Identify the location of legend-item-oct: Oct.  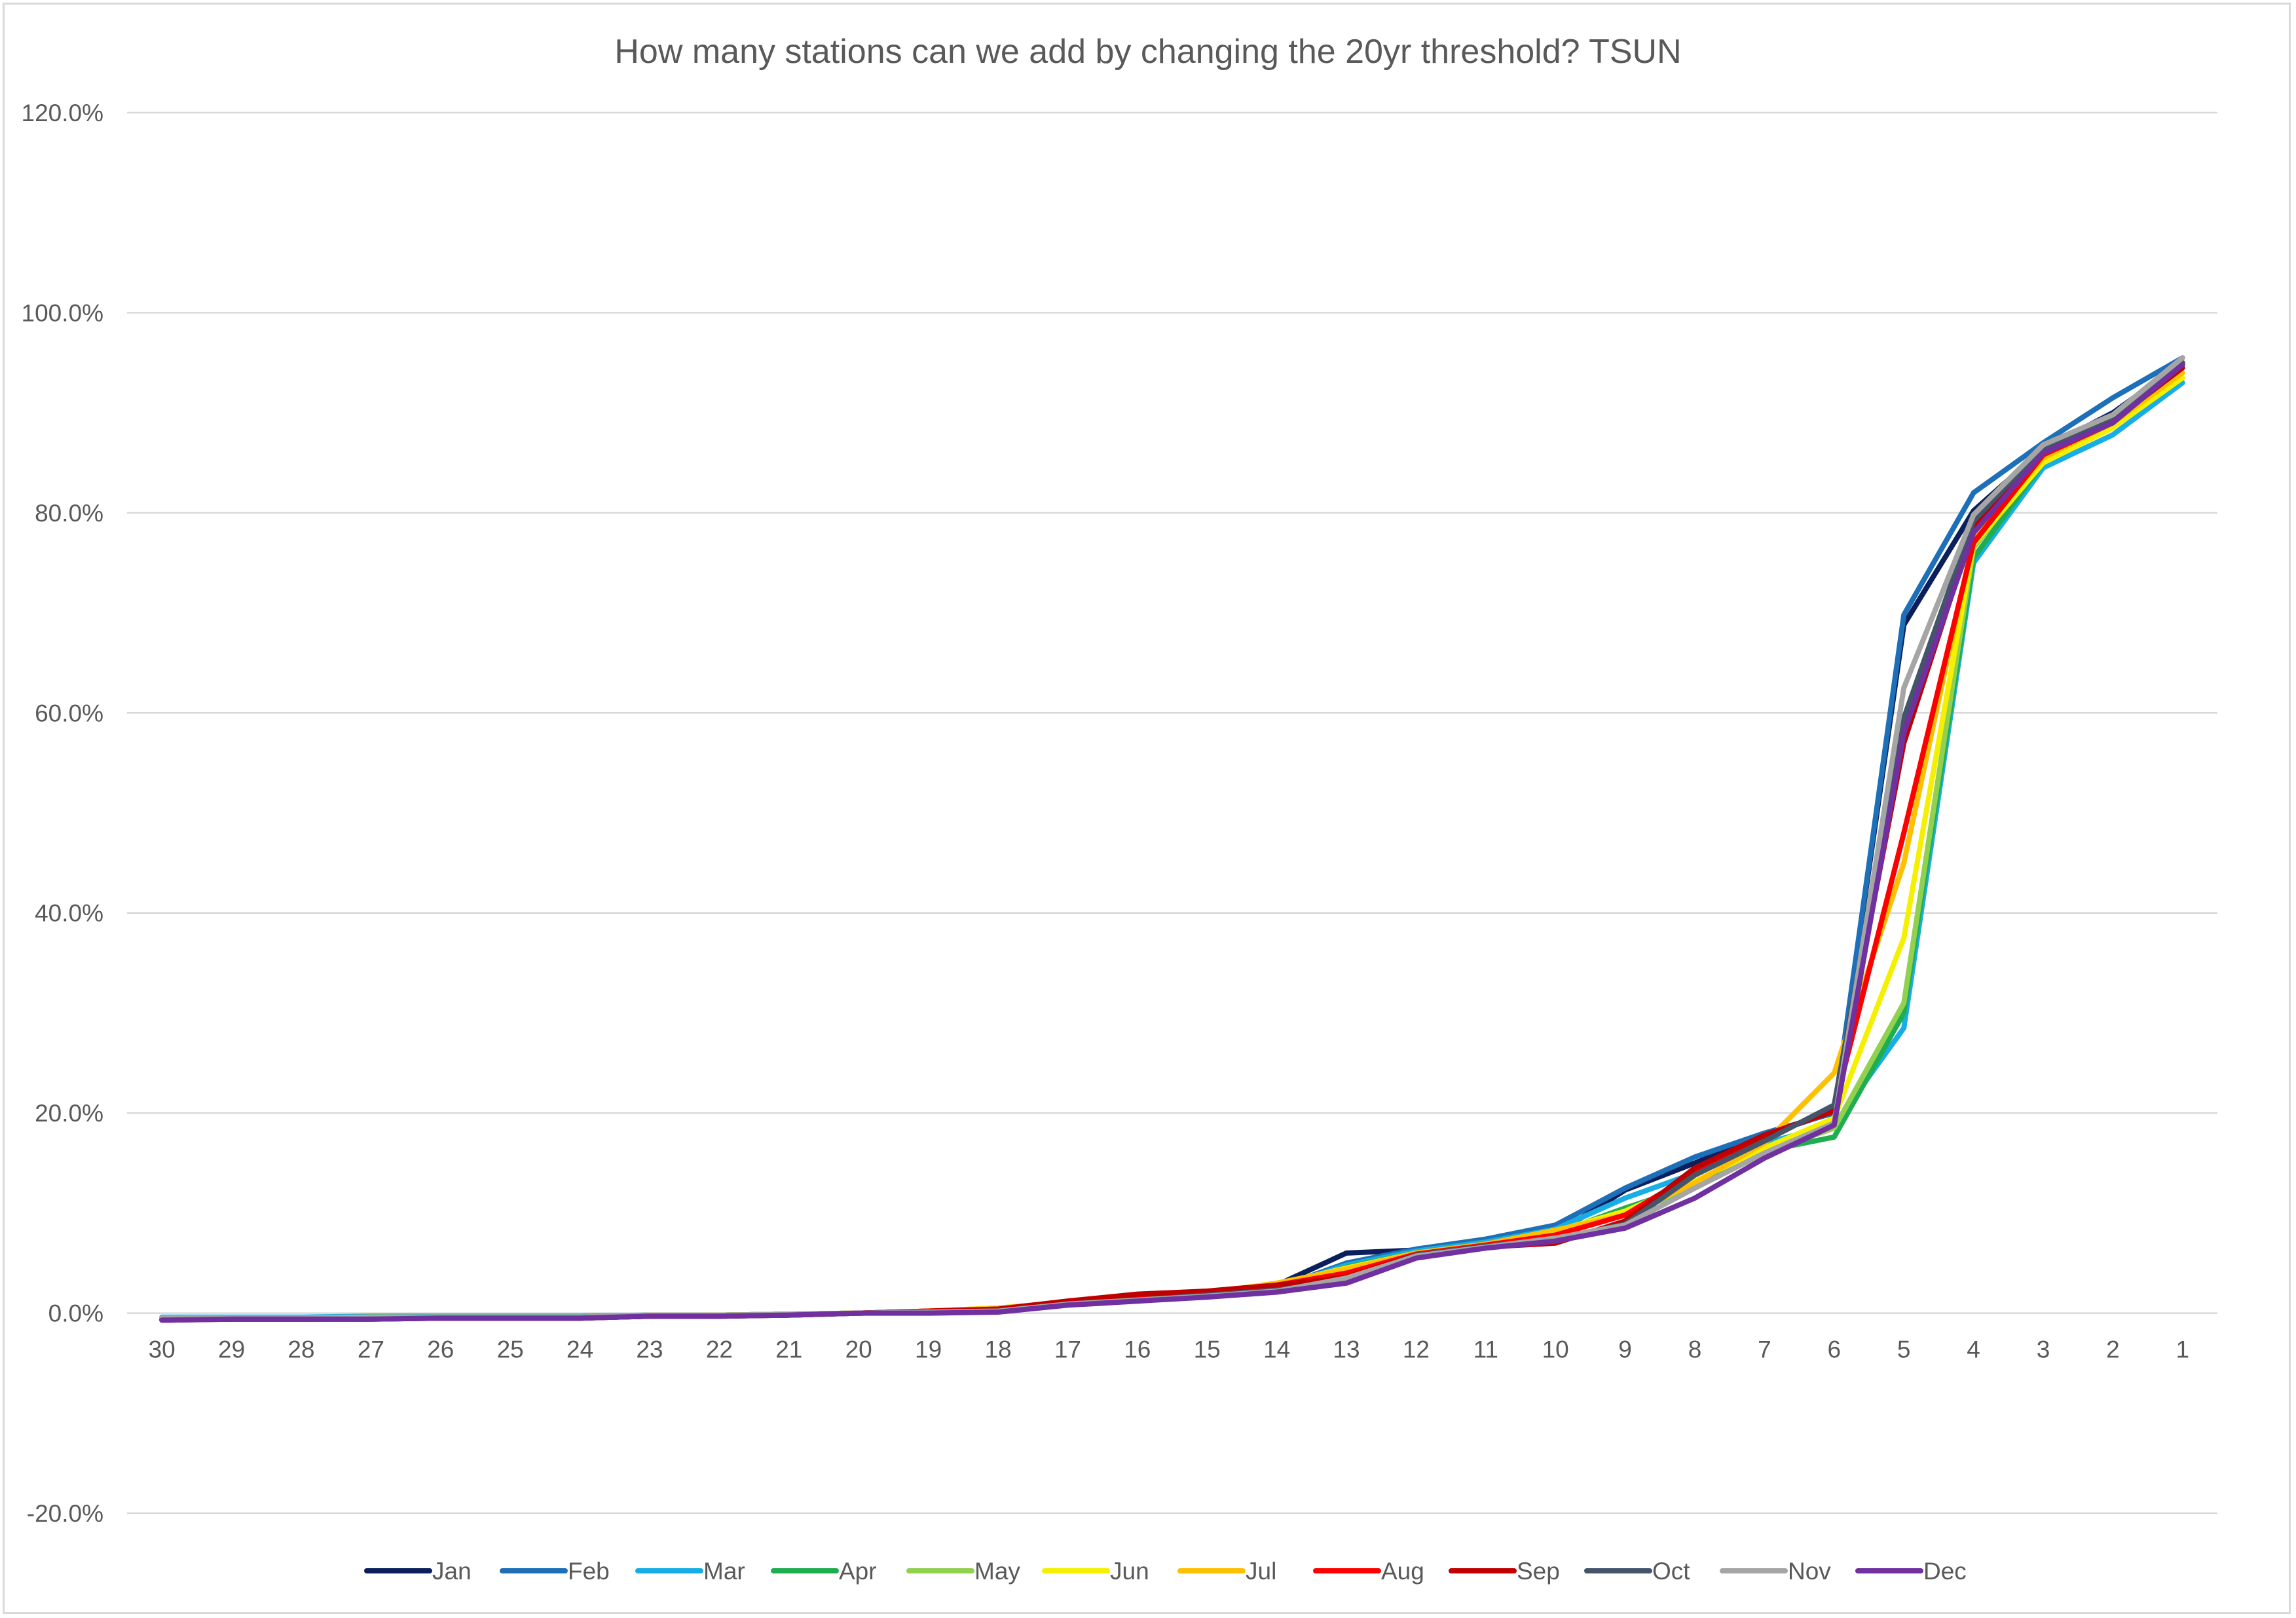
(1637, 1571).